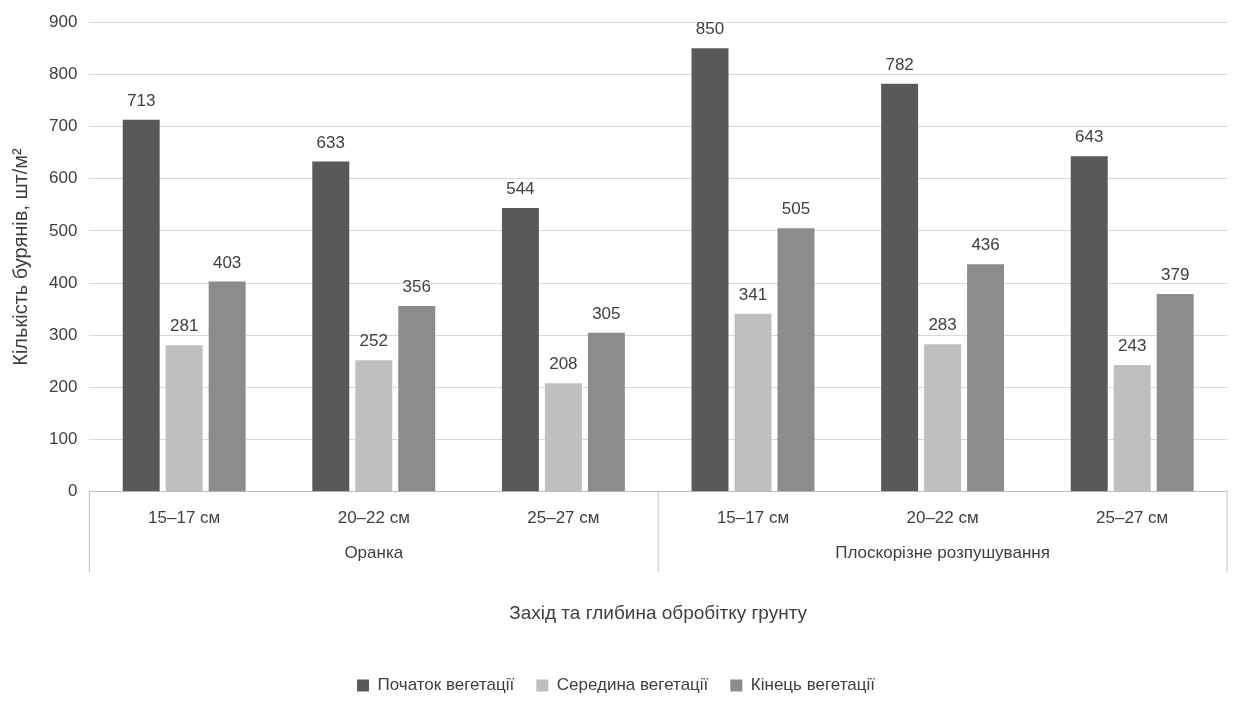 This screenshot has height=714, width=1237. I want to click on data-label: 633, so click(330, 142).